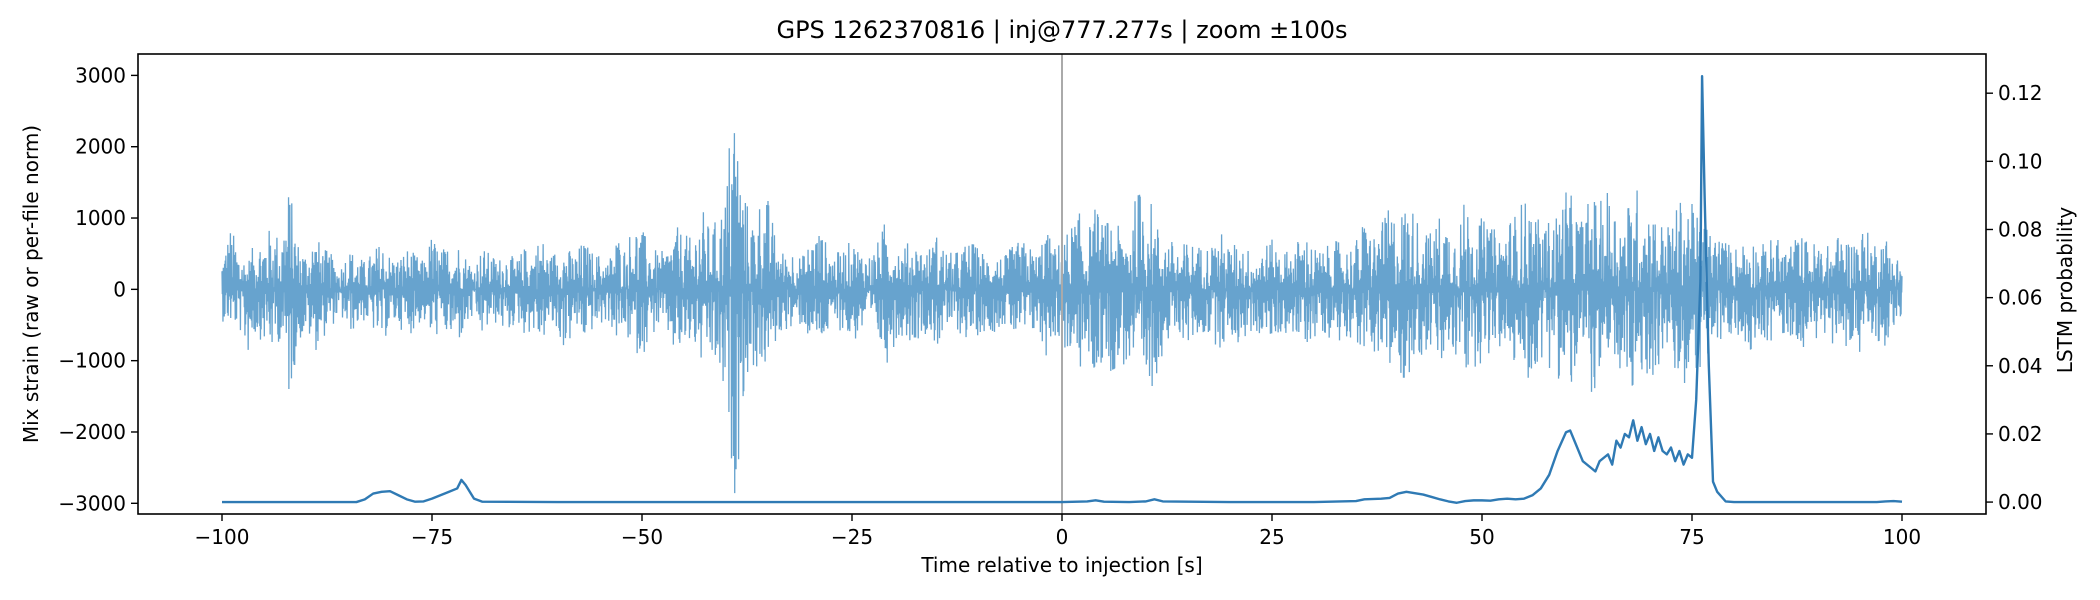 Image resolution: width=2100 pixels, height=600 pixels. What do you see at coordinates (852, 537) in the screenshot?
I see `x-tick-label: −25` at bounding box center [852, 537].